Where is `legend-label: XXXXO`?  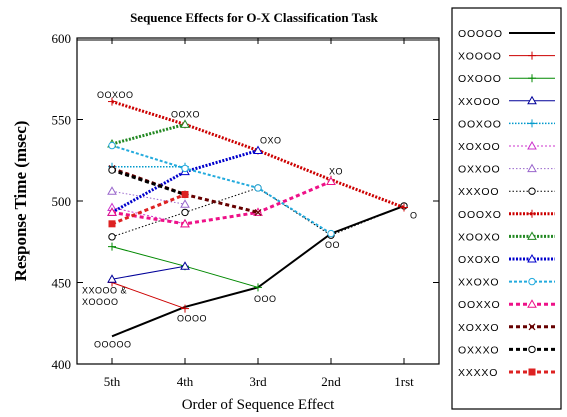 legend-label: XXXXO is located at coordinates (478, 373).